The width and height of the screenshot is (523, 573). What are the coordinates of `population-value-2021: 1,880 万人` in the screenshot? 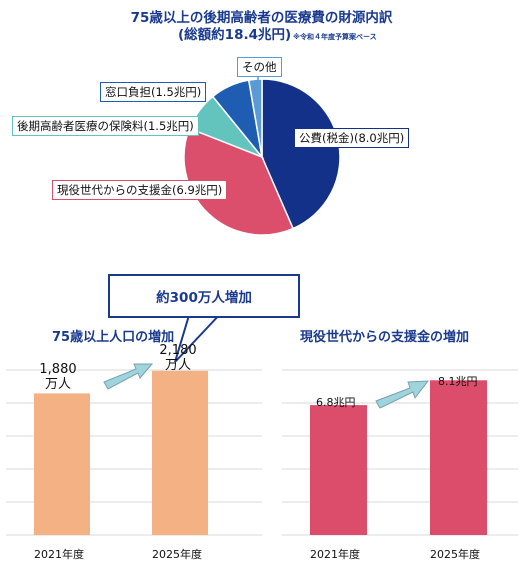 It's located at (58, 377).